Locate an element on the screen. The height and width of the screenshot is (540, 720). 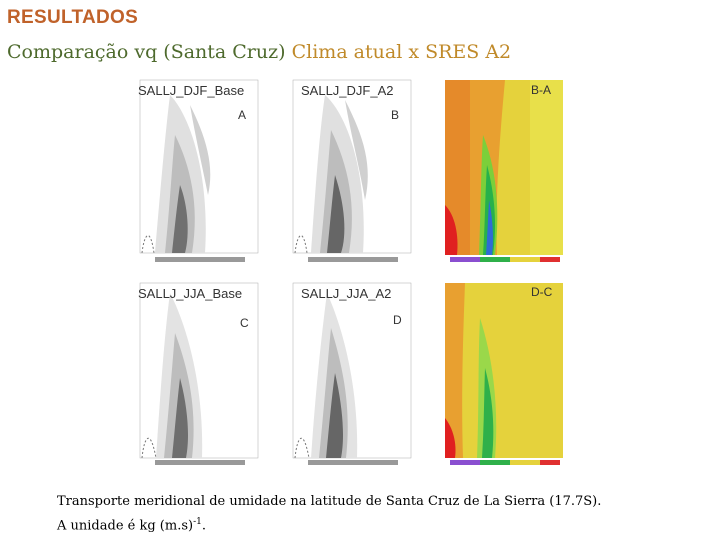
panel-letter: A is located at coordinates (242, 115).